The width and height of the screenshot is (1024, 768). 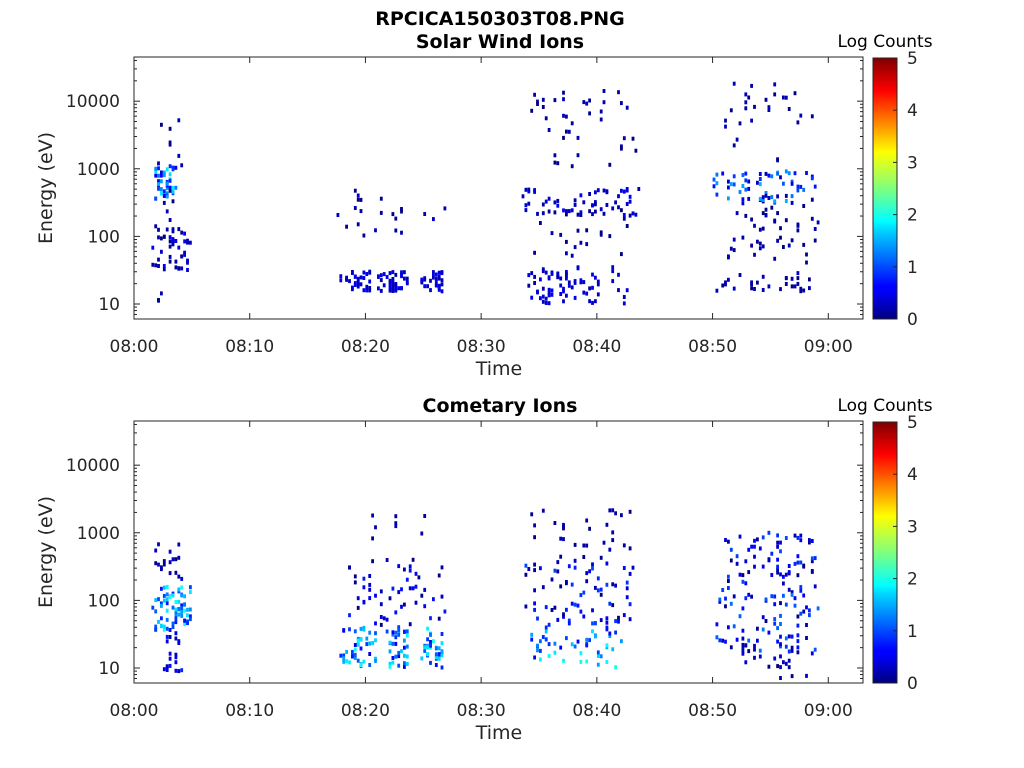 What do you see at coordinates (500, 19) in the screenshot?
I see `figure-title: RPCICA150303T08.PNG` at bounding box center [500, 19].